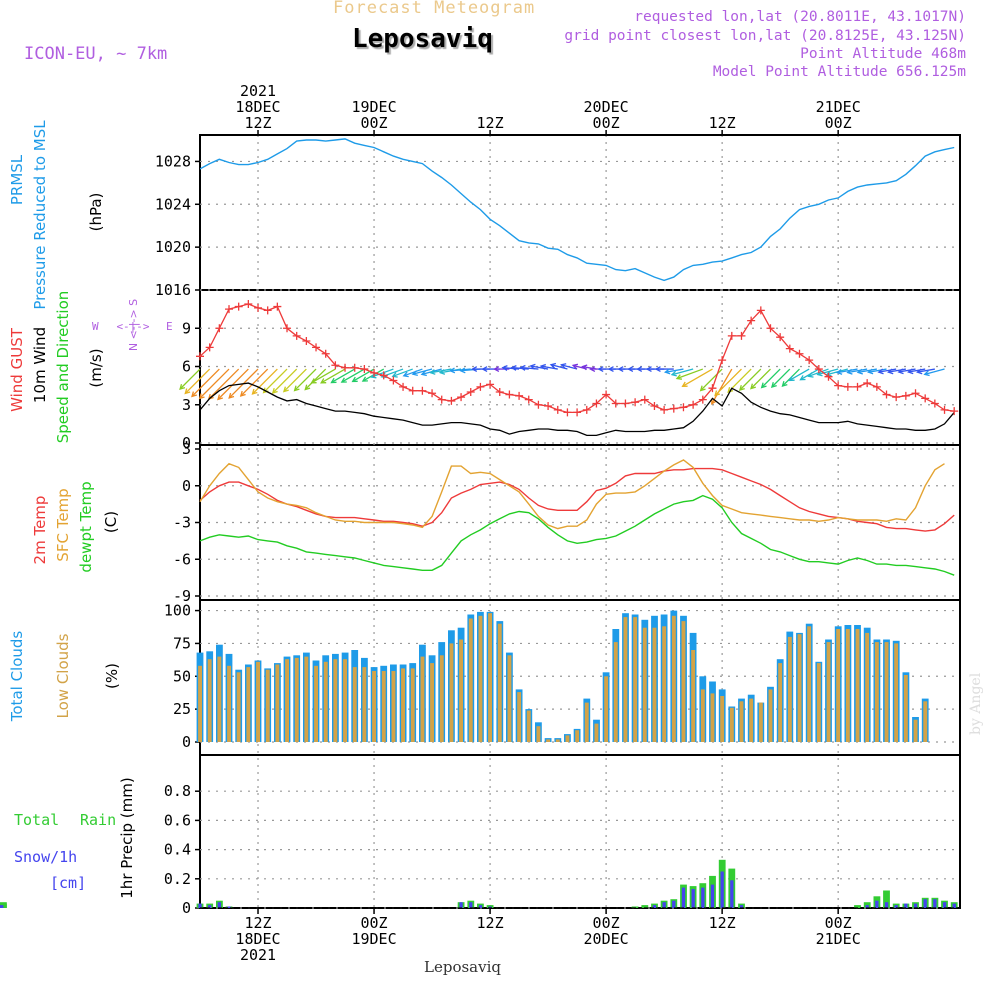  What do you see at coordinates (186, 328) in the screenshot?
I see `y-tick-label: 9` at bounding box center [186, 328].